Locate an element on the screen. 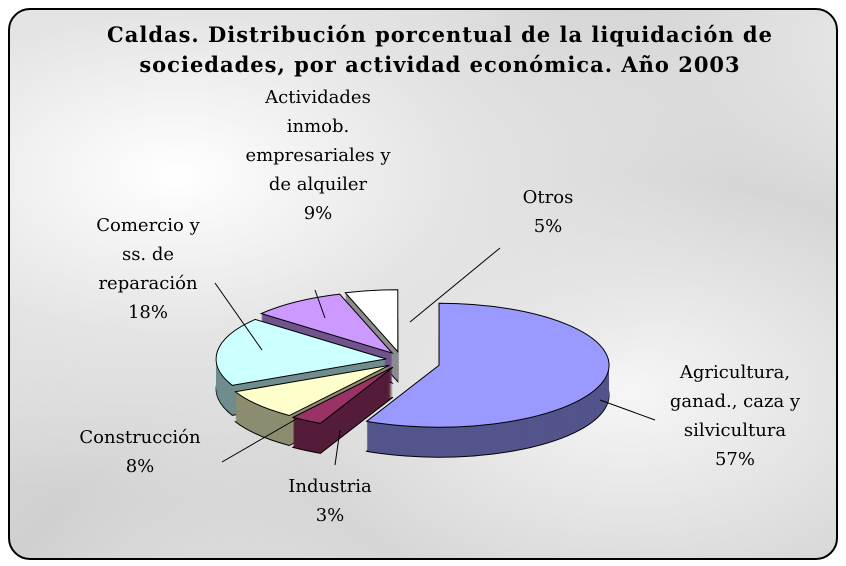 Image resolution: width=846 pixels, height=566 pixels. category-label: Construcción is located at coordinates (140, 437).